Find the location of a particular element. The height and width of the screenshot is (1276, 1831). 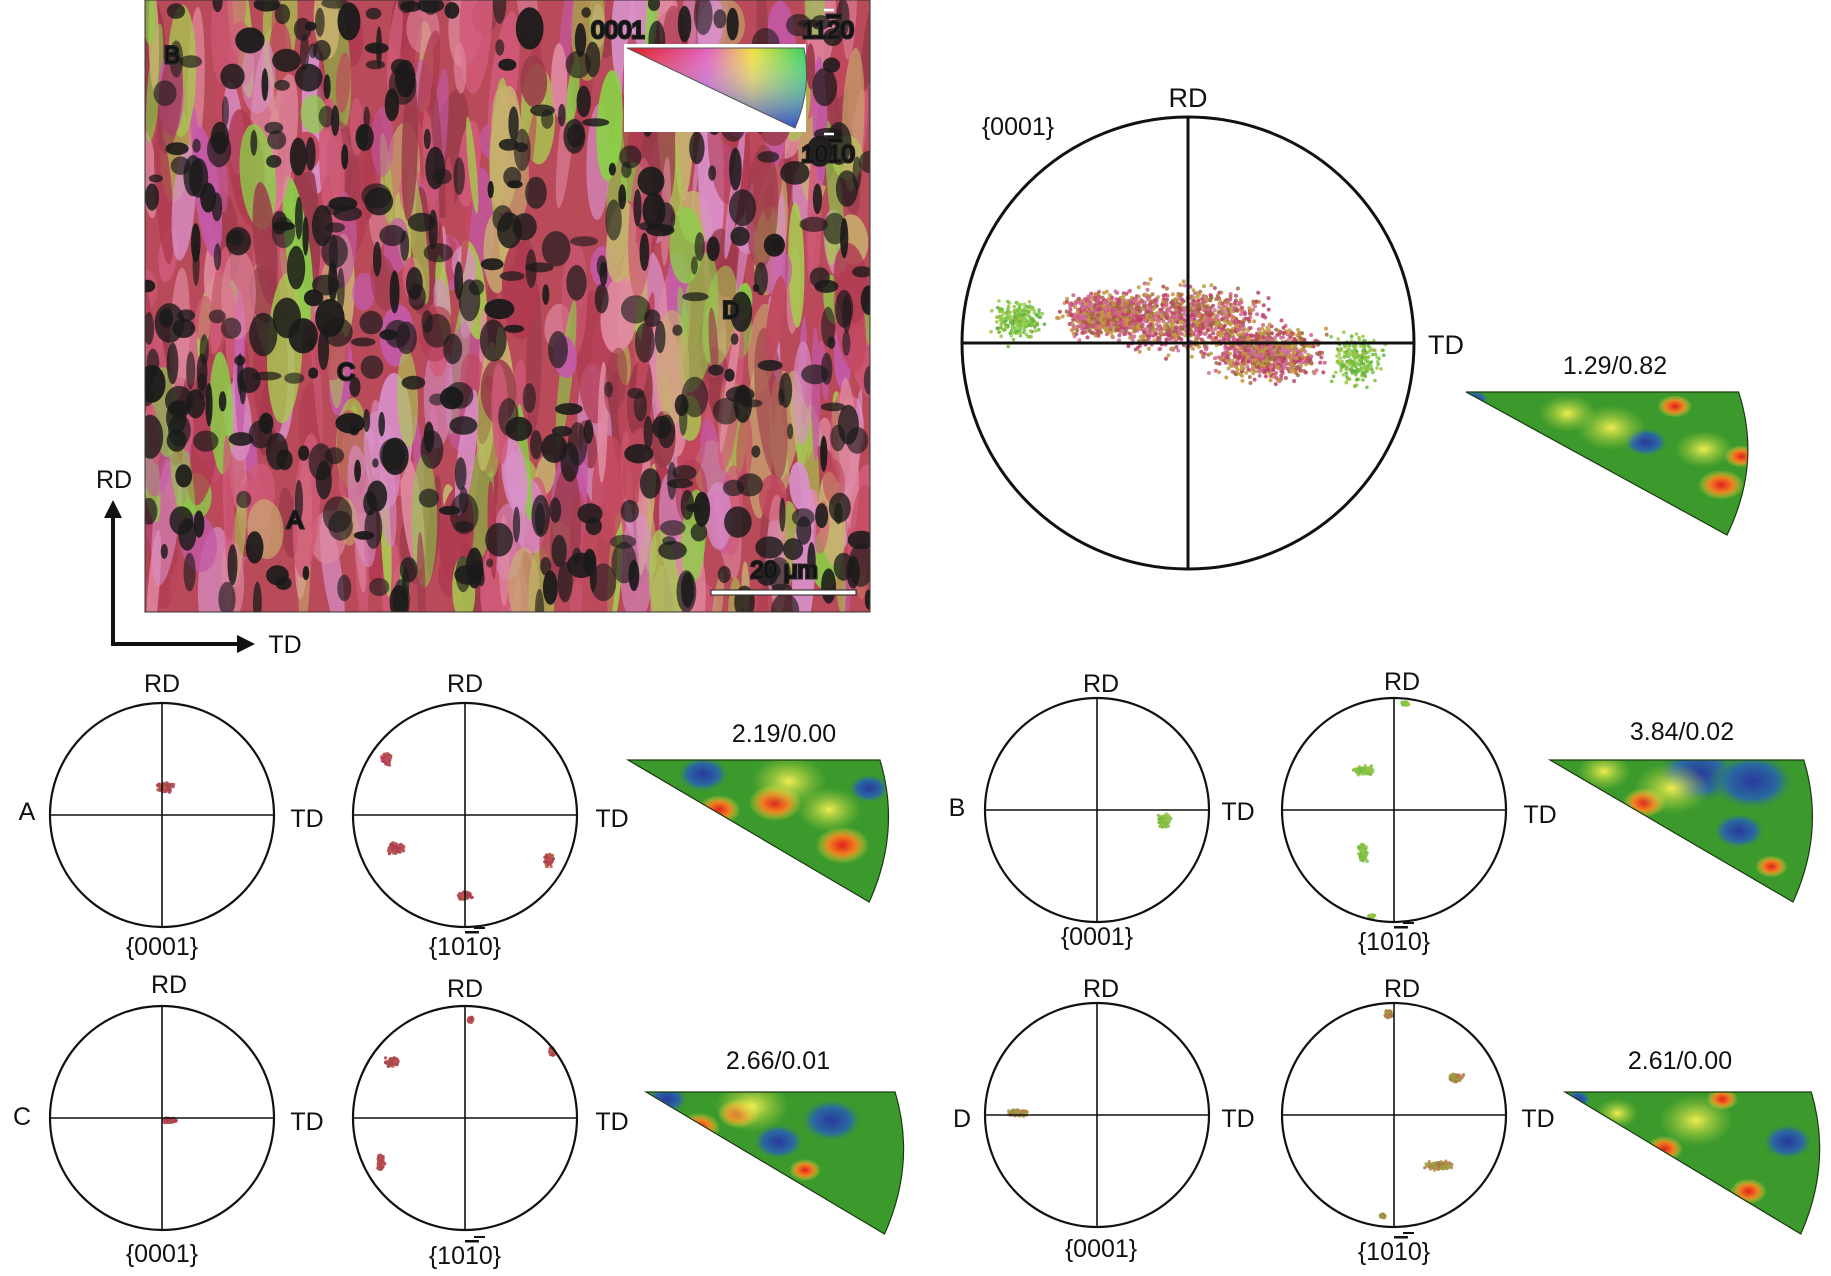

grain-b-pf1010 is located at coordinates (1394, 810).